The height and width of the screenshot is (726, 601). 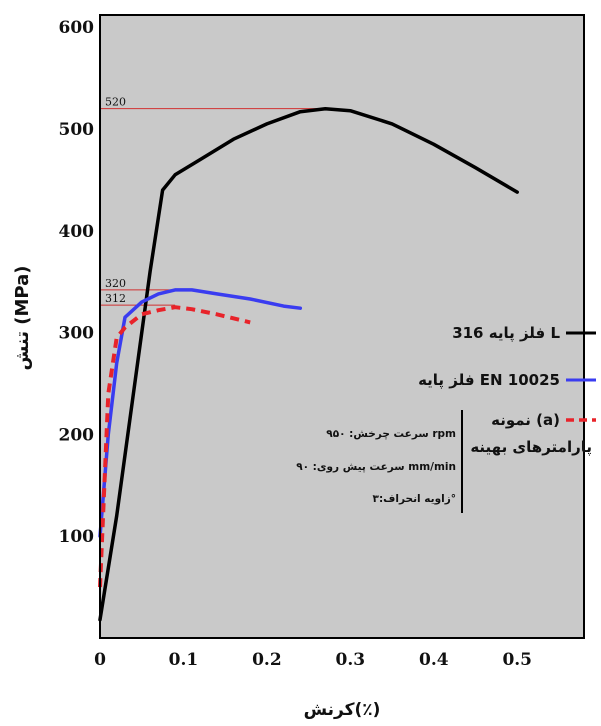 What do you see at coordinates (77, 537) in the screenshot?
I see `y-tick-label-0: 100` at bounding box center [77, 537].